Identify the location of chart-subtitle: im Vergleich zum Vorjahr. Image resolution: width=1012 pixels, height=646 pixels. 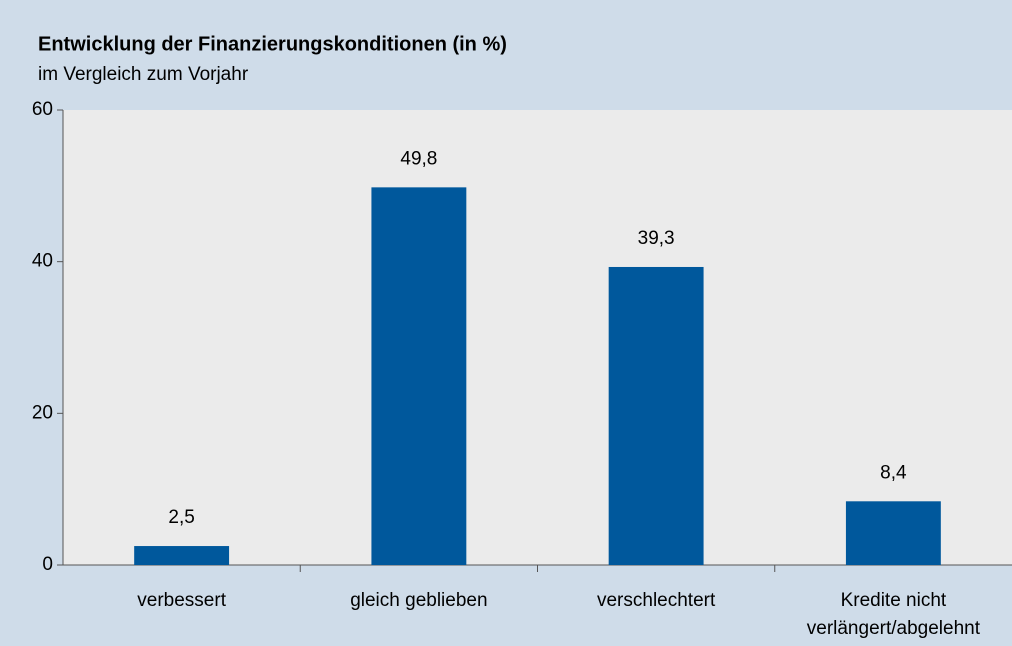
(143, 74).